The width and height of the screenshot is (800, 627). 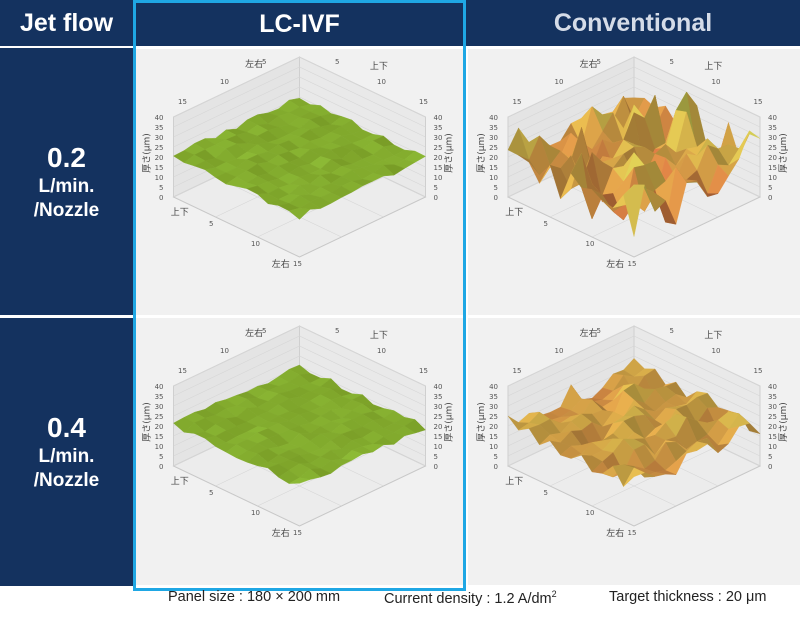 What do you see at coordinates (66, 456) in the screenshot?
I see `row-flow-unit: L/min.` at bounding box center [66, 456].